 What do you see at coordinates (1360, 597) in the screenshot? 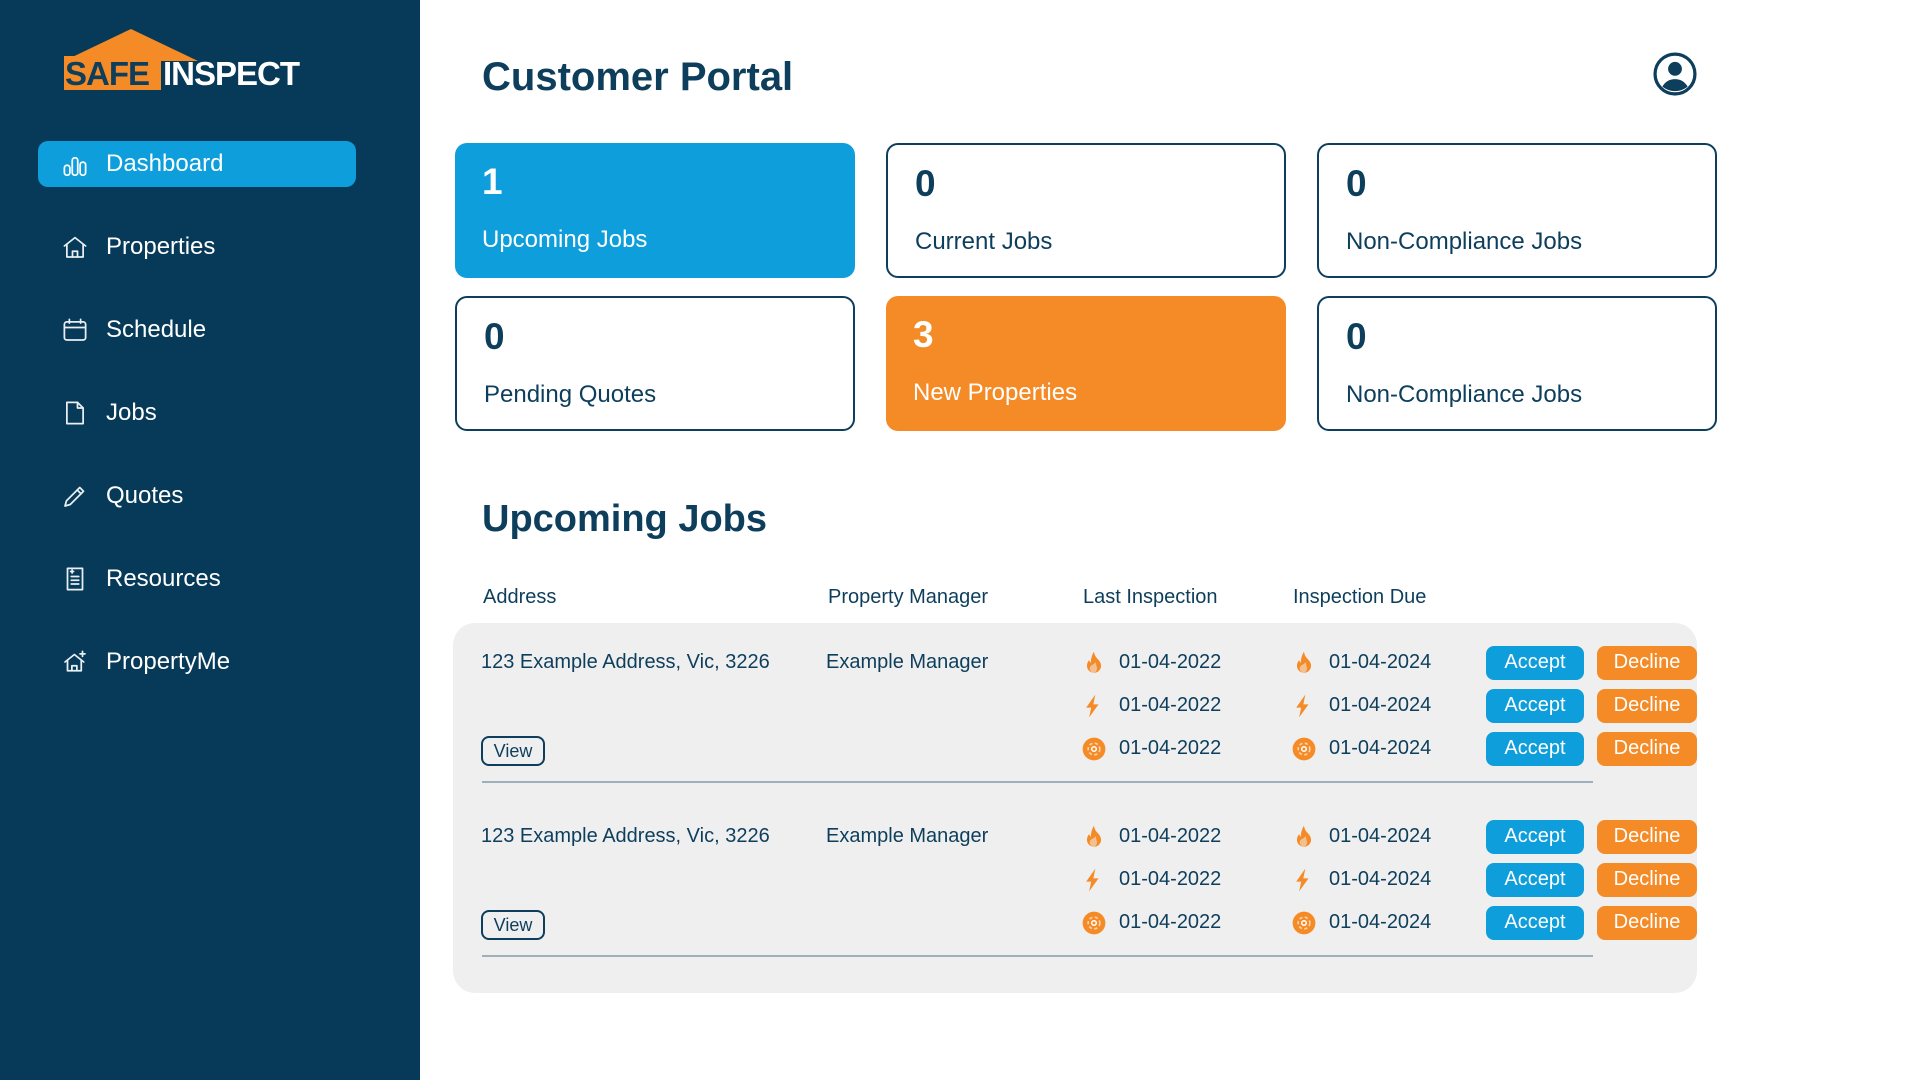
I see `column-header-inspection-due: Inspection Due` at bounding box center [1360, 597].